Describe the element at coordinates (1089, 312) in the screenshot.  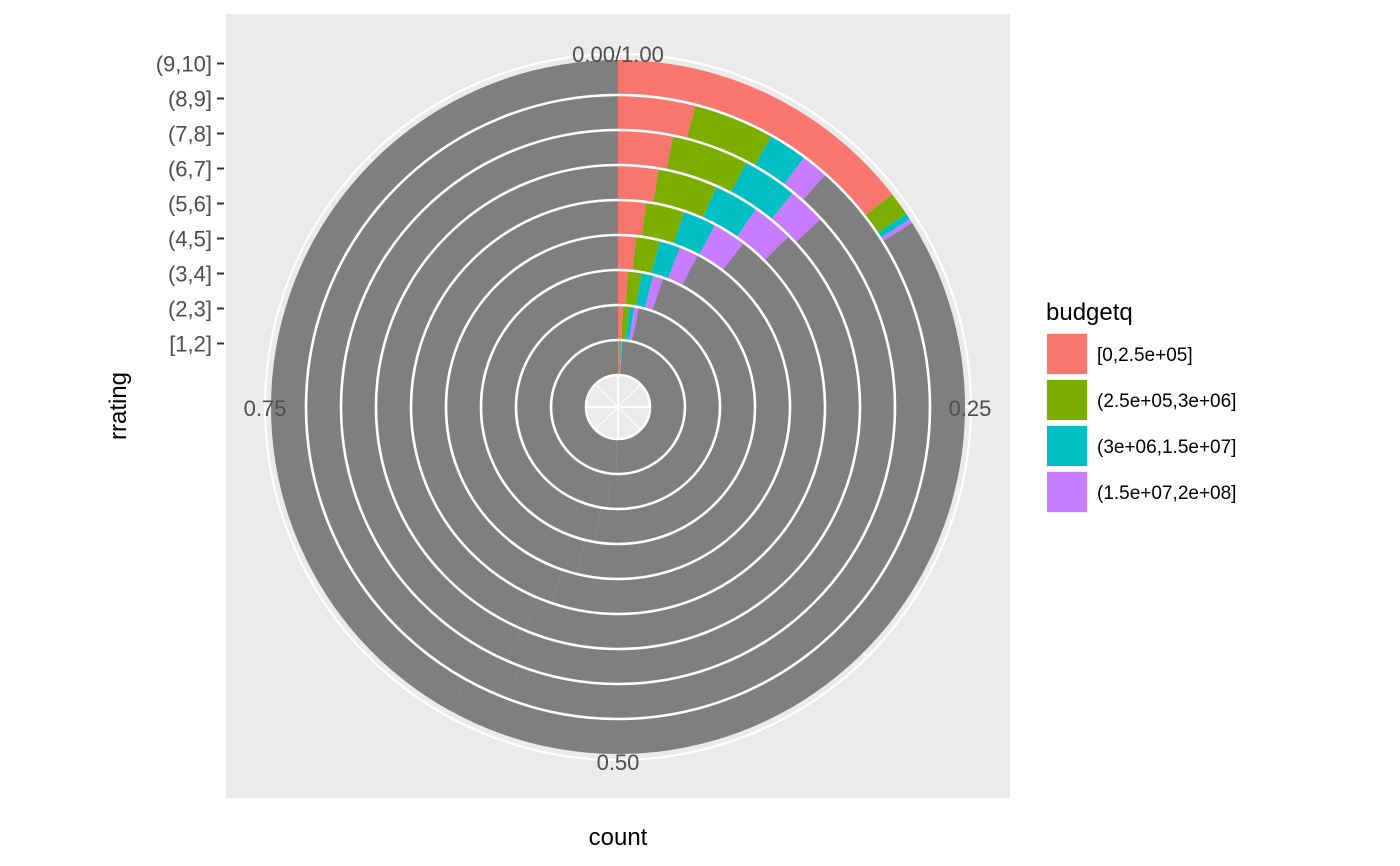
I see `legend-title: budgetq` at that location.